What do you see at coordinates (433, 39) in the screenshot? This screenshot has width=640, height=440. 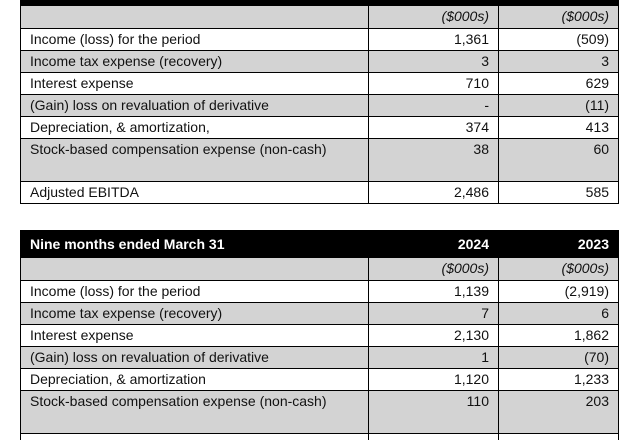 I see `value-2024-cell: 1,361` at bounding box center [433, 39].